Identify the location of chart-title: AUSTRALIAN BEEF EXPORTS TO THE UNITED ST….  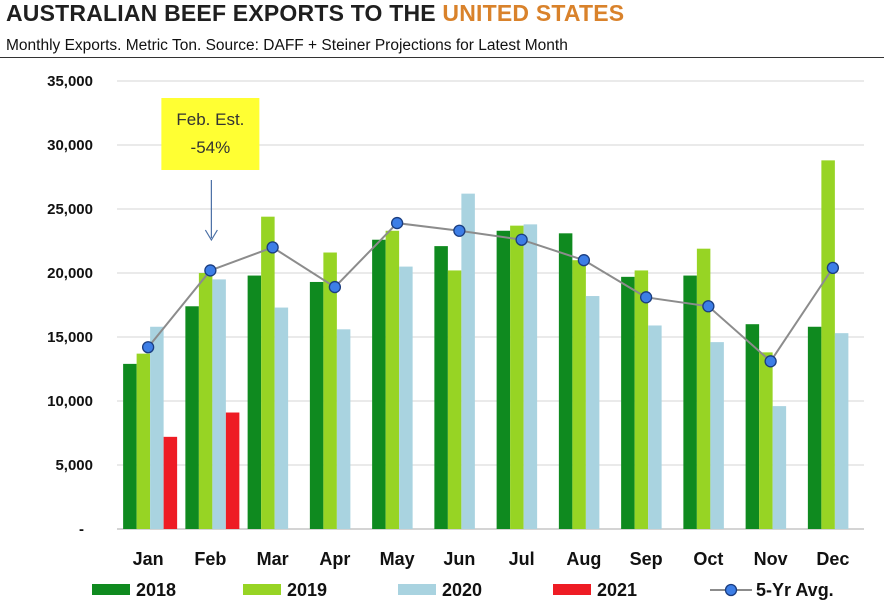
(315, 13).